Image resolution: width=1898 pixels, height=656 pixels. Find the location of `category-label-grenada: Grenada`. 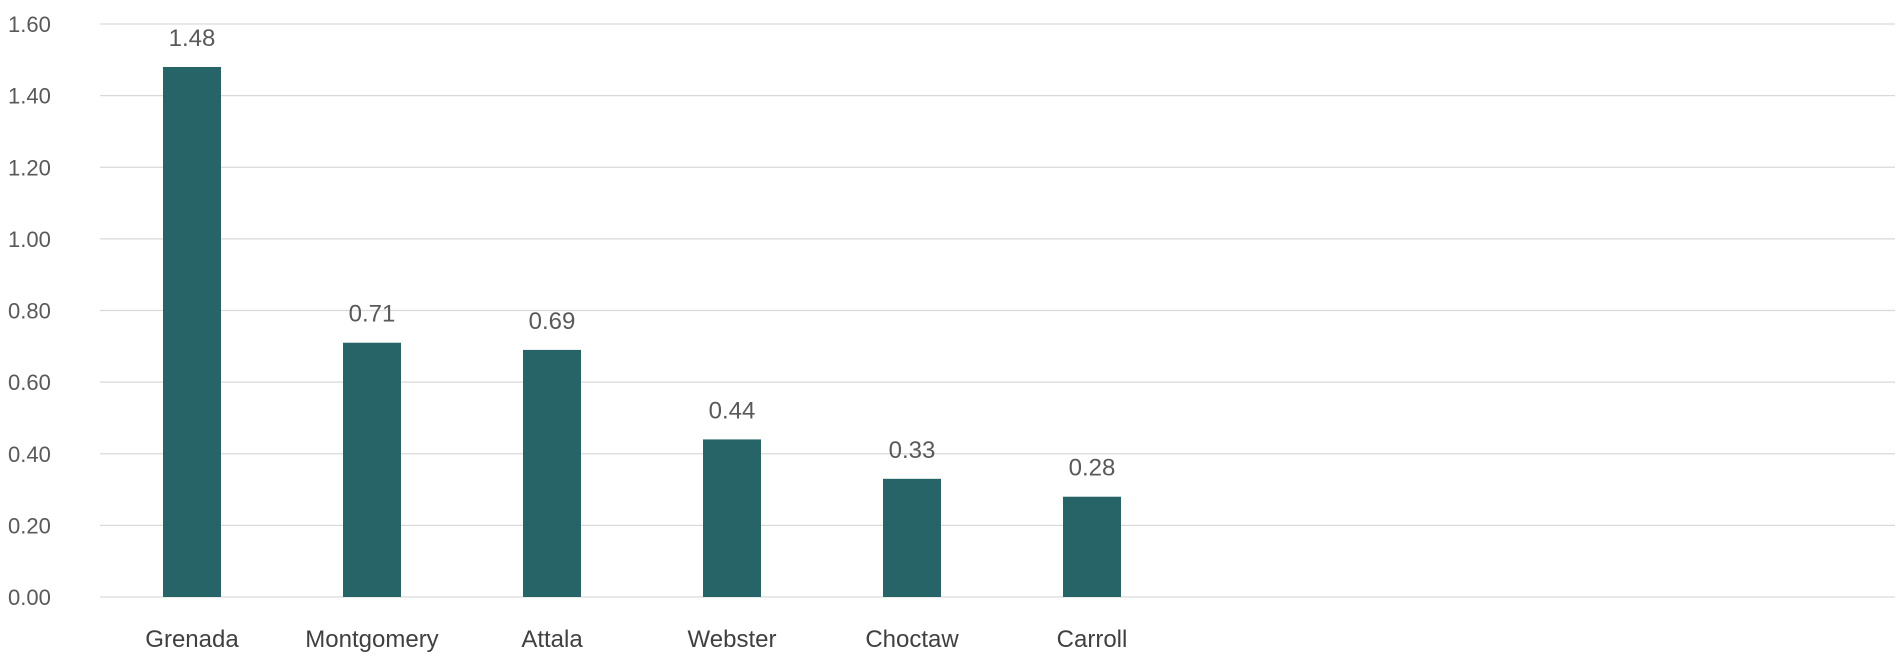

category-label-grenada: Grenada is located at coordinates (192, 639).